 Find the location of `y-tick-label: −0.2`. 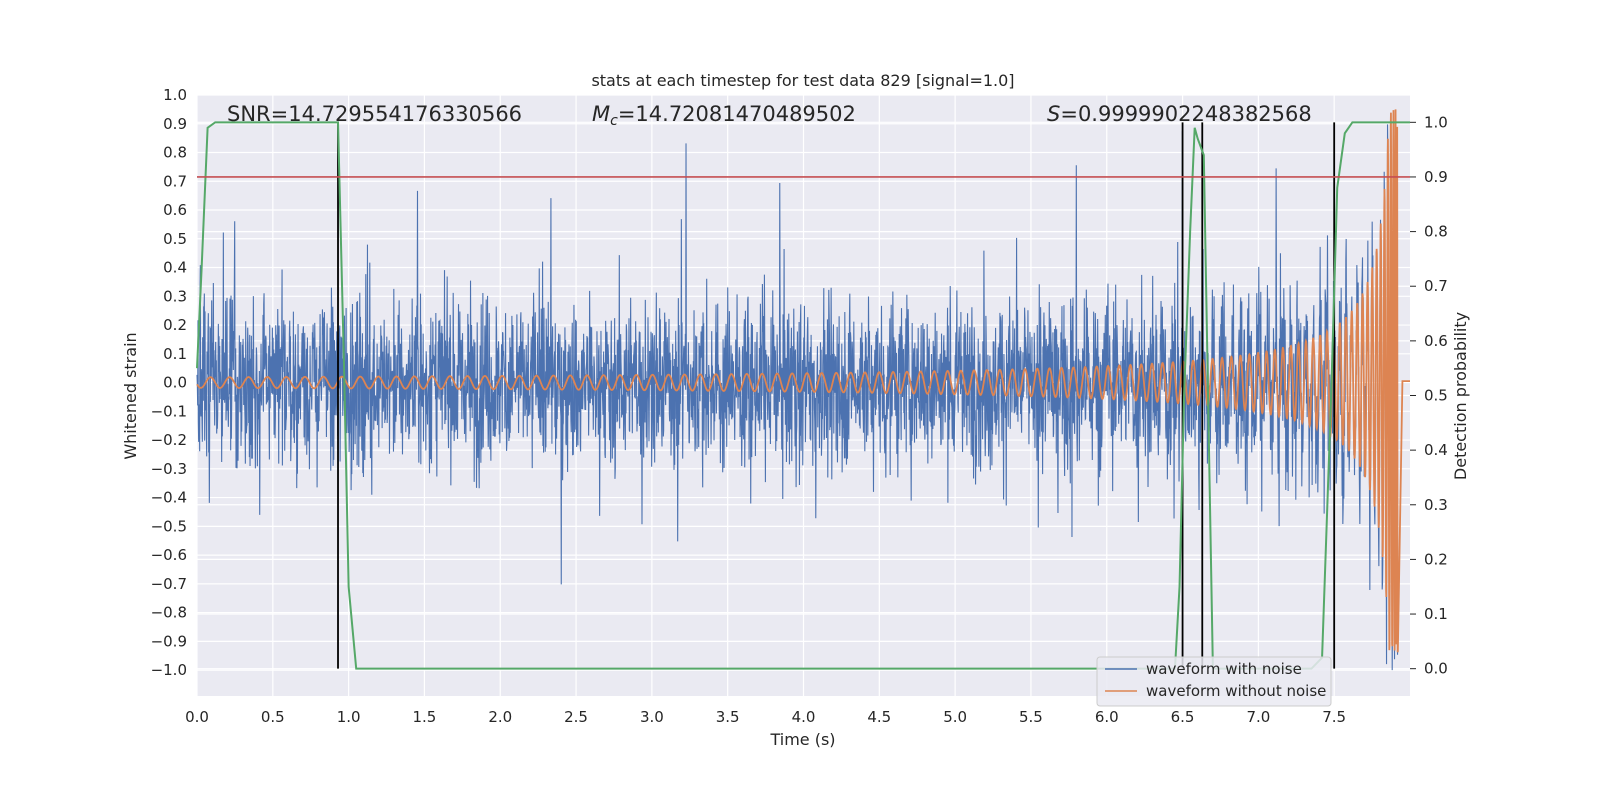

y-tick-label: −0.2 is located at coordinates (169, 440).